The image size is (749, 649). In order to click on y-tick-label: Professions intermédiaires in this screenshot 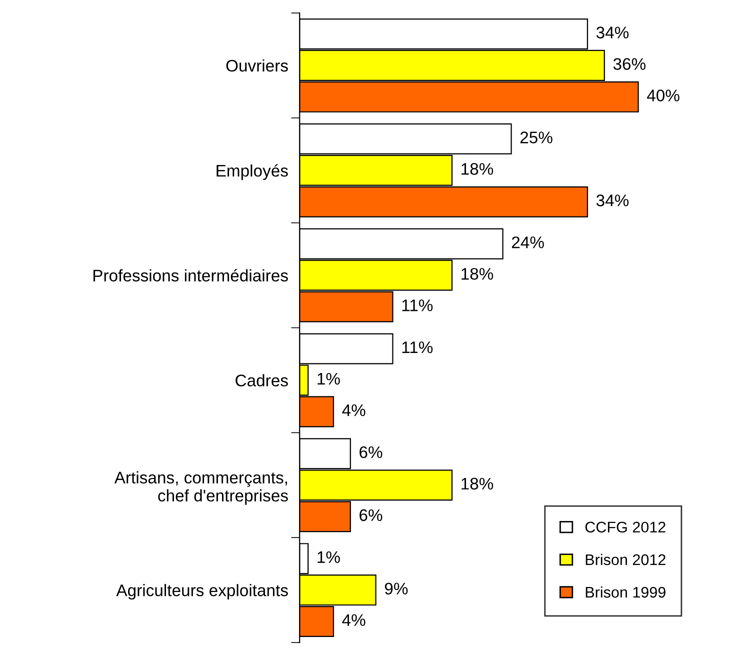, I will do `click(190, 275)`.